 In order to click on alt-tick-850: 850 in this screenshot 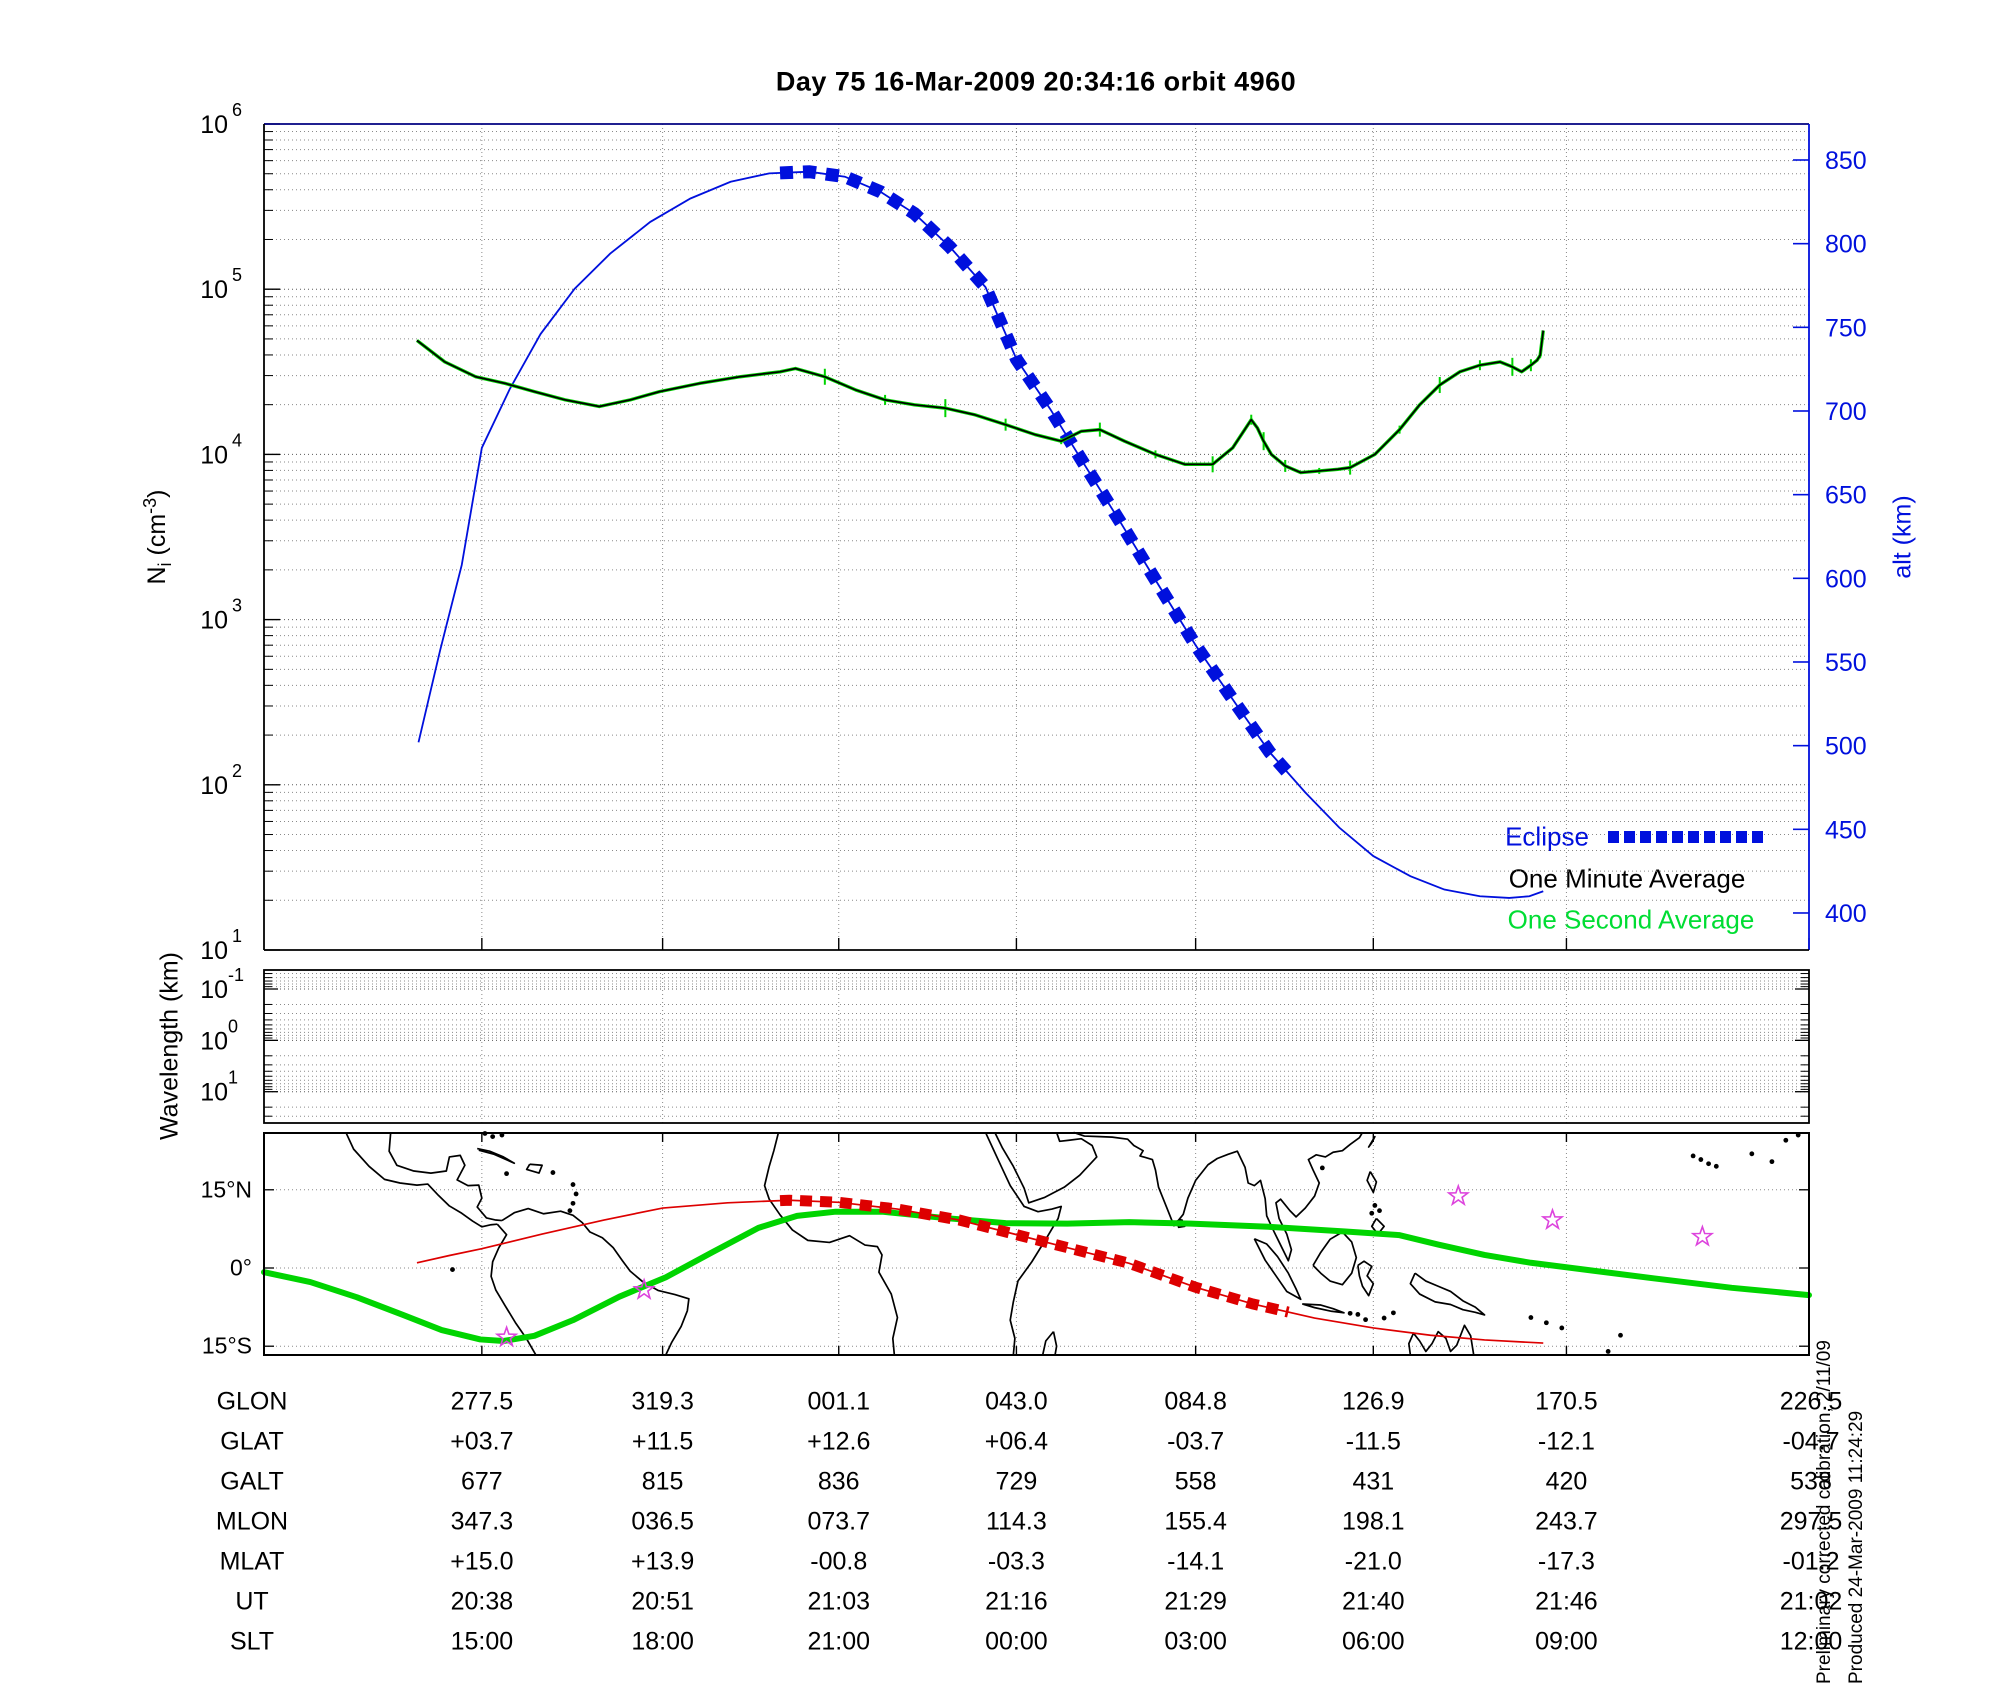, I will do `click(1846, 161)`.